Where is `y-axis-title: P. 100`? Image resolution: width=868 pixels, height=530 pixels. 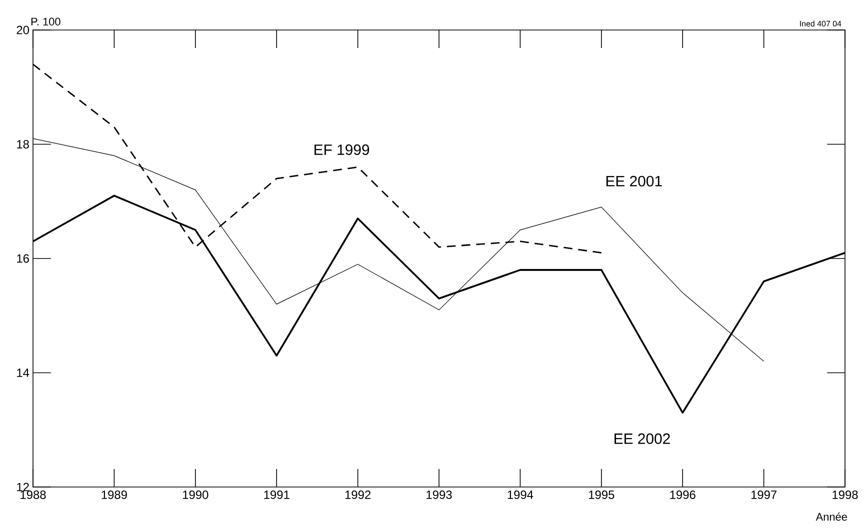 y-axis-title: P. 100 is located at coordinates (45, 22).